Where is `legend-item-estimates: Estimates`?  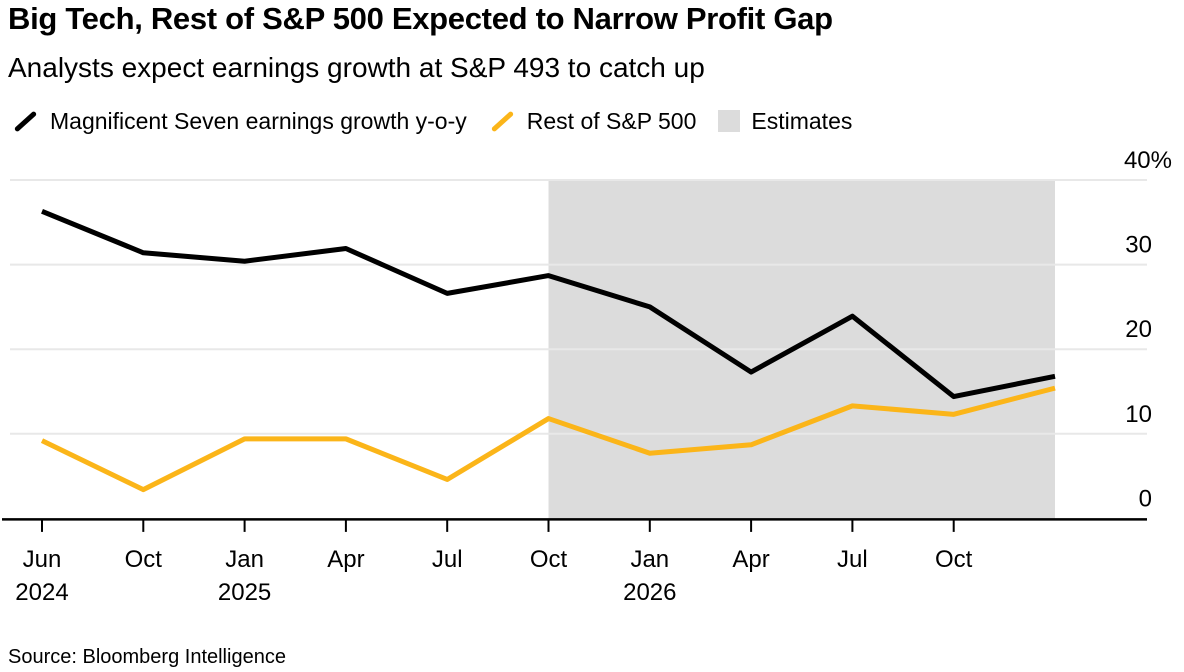
legend-item-estimates: Estimates is located at coordinates (785, 121).